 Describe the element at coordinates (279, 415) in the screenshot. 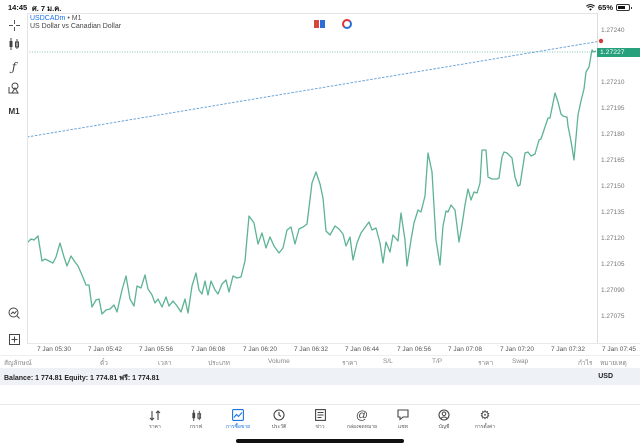

I see `history-clock-icon` at that location.